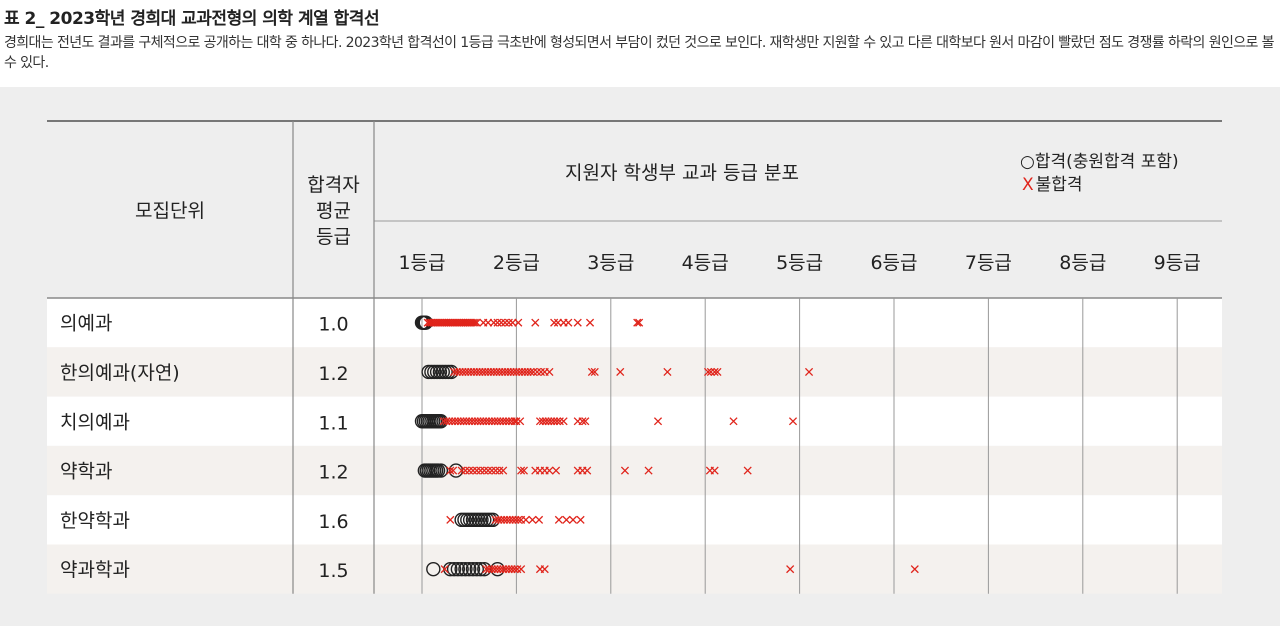 The height and width of the screenshot is (626, 1280). I want to click on row-label: 한의예과(자연), so click(120, 373).